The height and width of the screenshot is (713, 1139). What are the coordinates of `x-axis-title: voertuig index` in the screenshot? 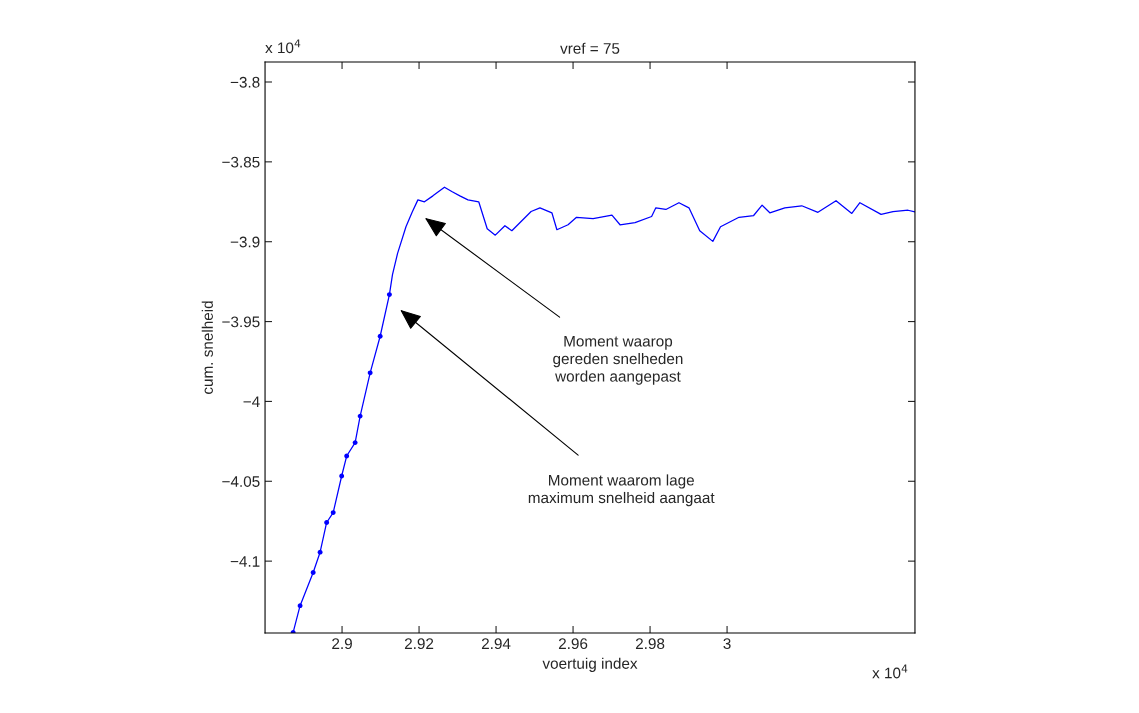 It's located at (590, 664).